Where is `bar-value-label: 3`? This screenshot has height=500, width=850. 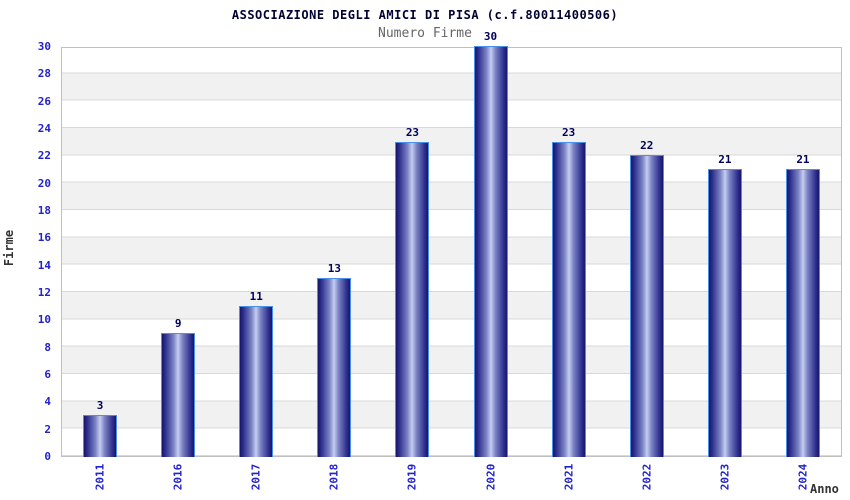
bar-value-label: 3 is located at coordinates (100, 405).